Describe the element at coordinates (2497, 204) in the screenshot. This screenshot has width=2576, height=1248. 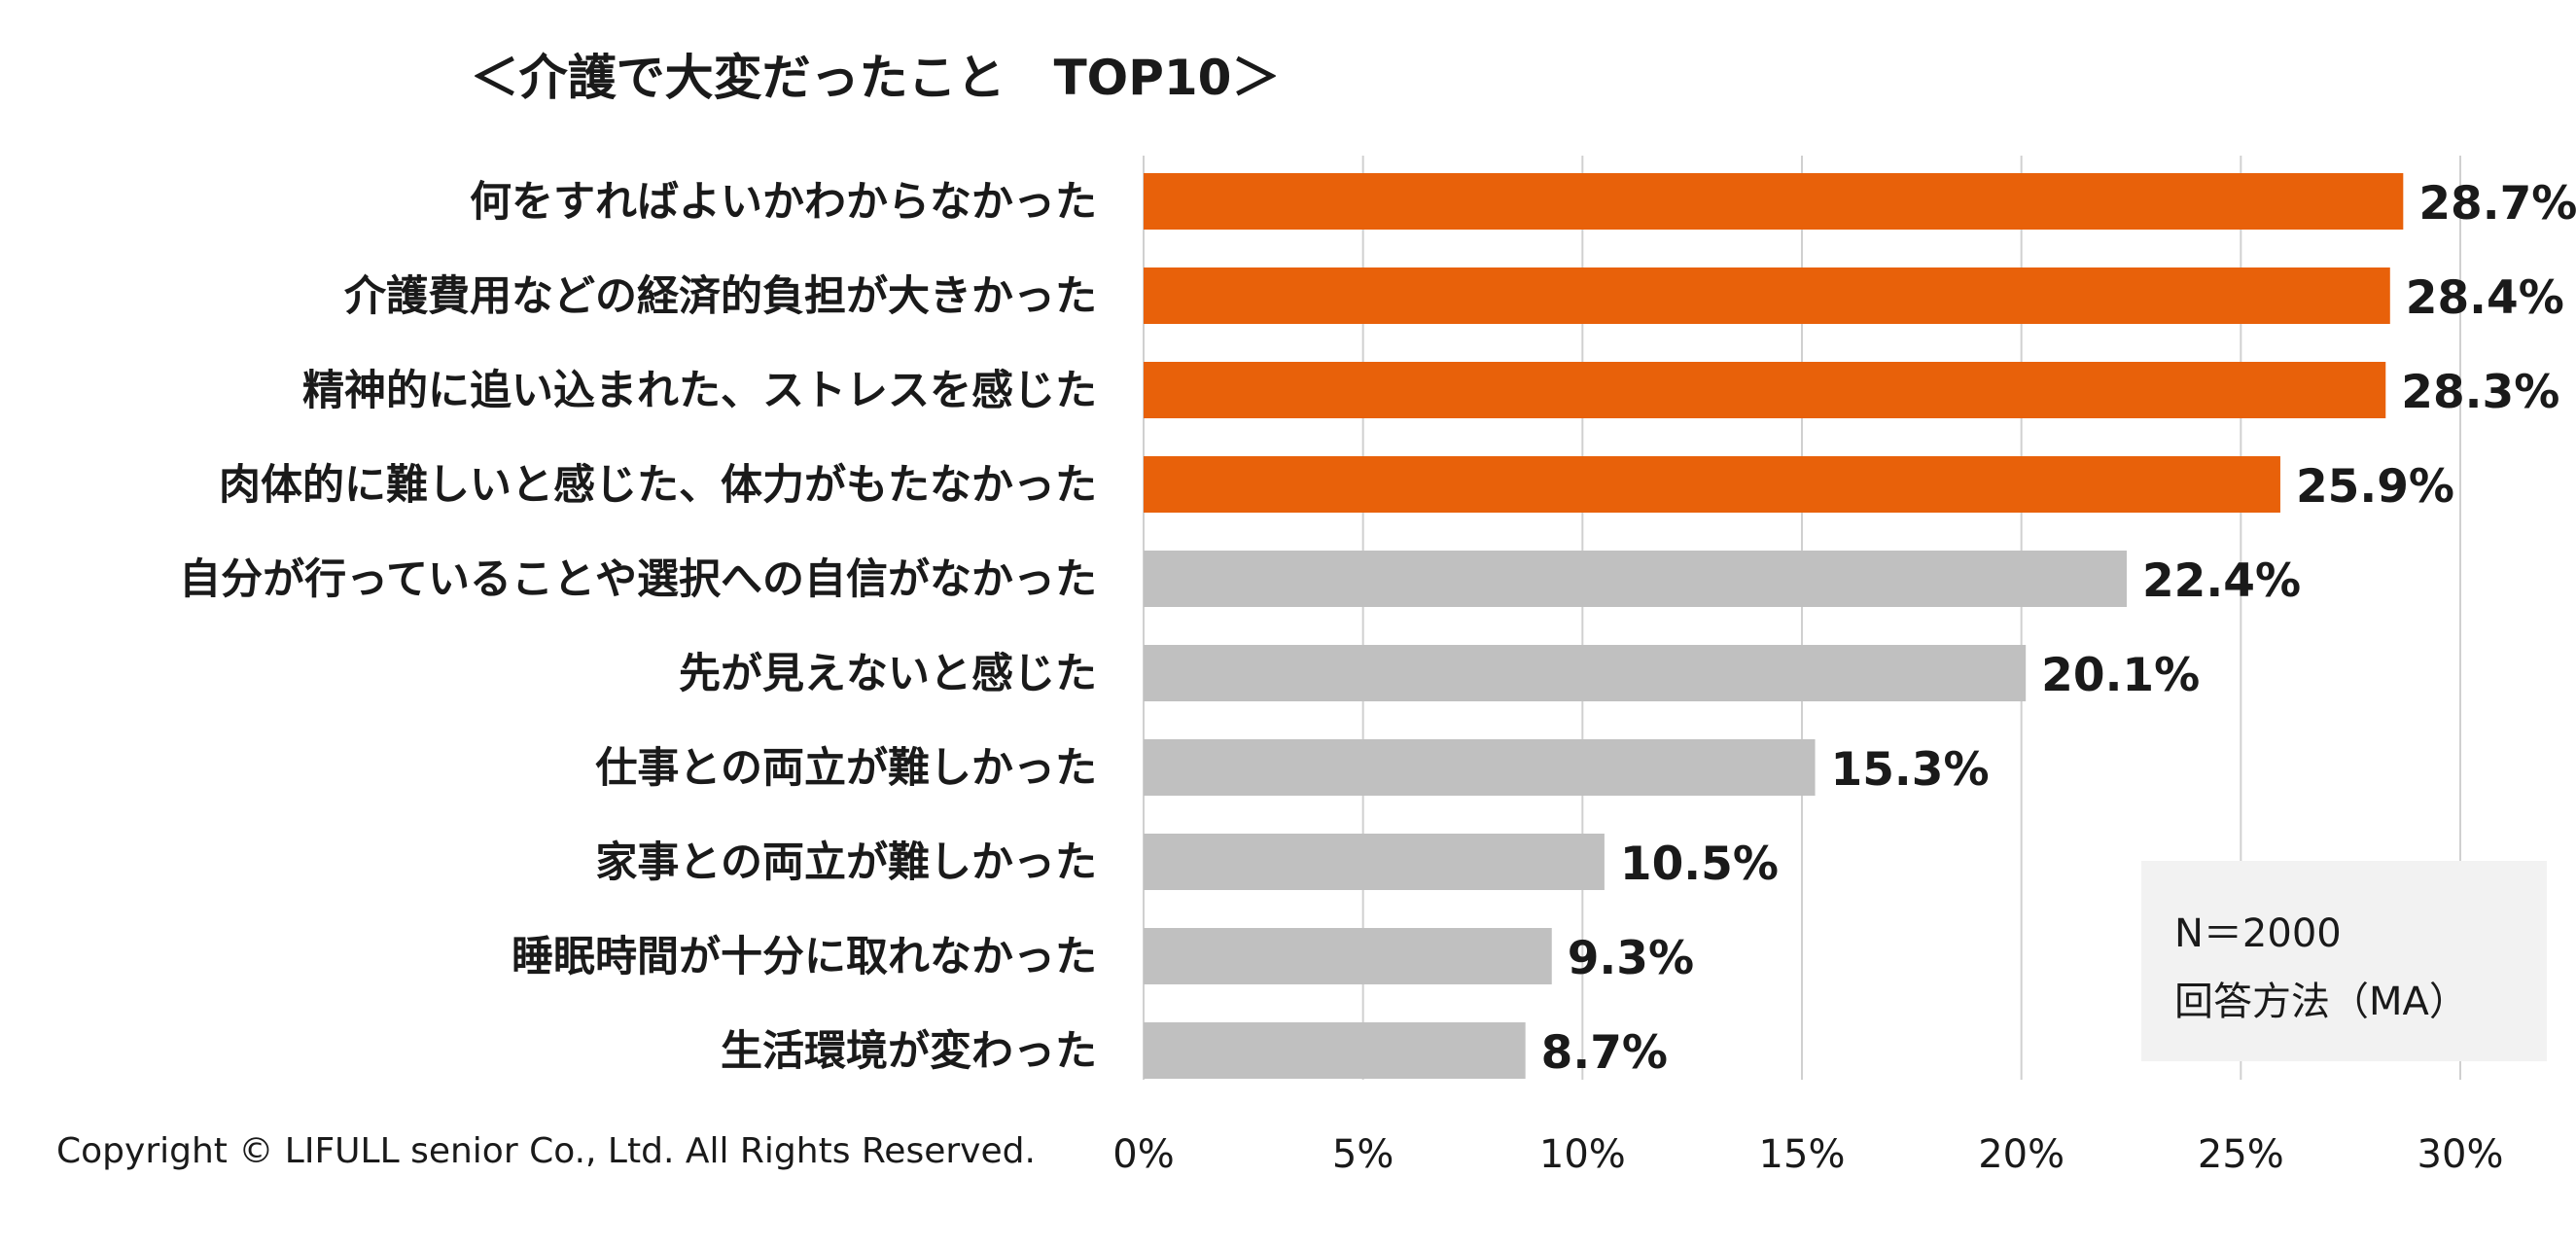
I see `data-label: 28.7%` at that location.